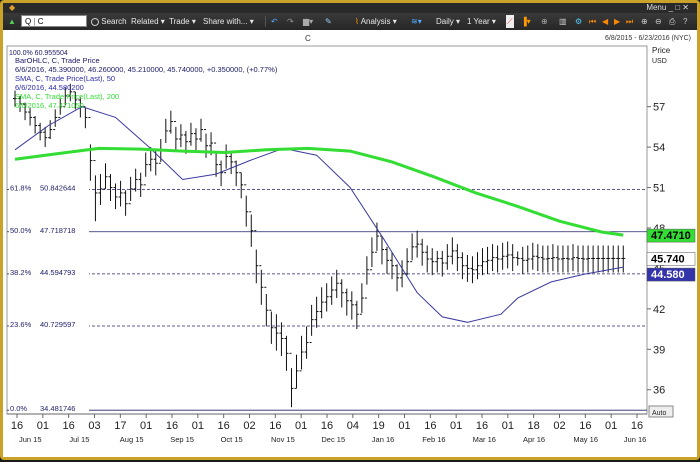 This screenshot has width=700, height=462. I want to click on close-icon: ✕, so click(685, 7).